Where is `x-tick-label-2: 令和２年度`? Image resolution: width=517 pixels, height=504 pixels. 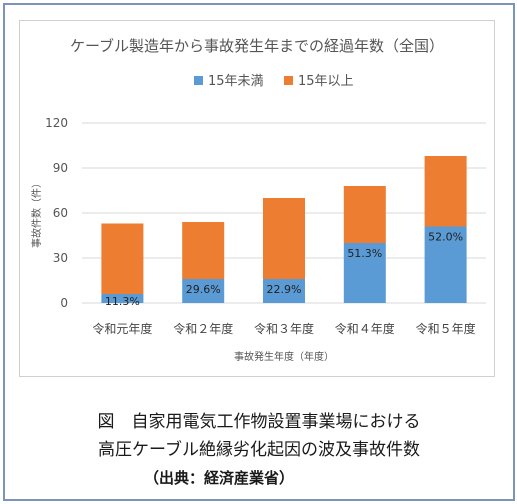
x-tick-label-2: 令和２年度 is located at coordinates (203, 328).